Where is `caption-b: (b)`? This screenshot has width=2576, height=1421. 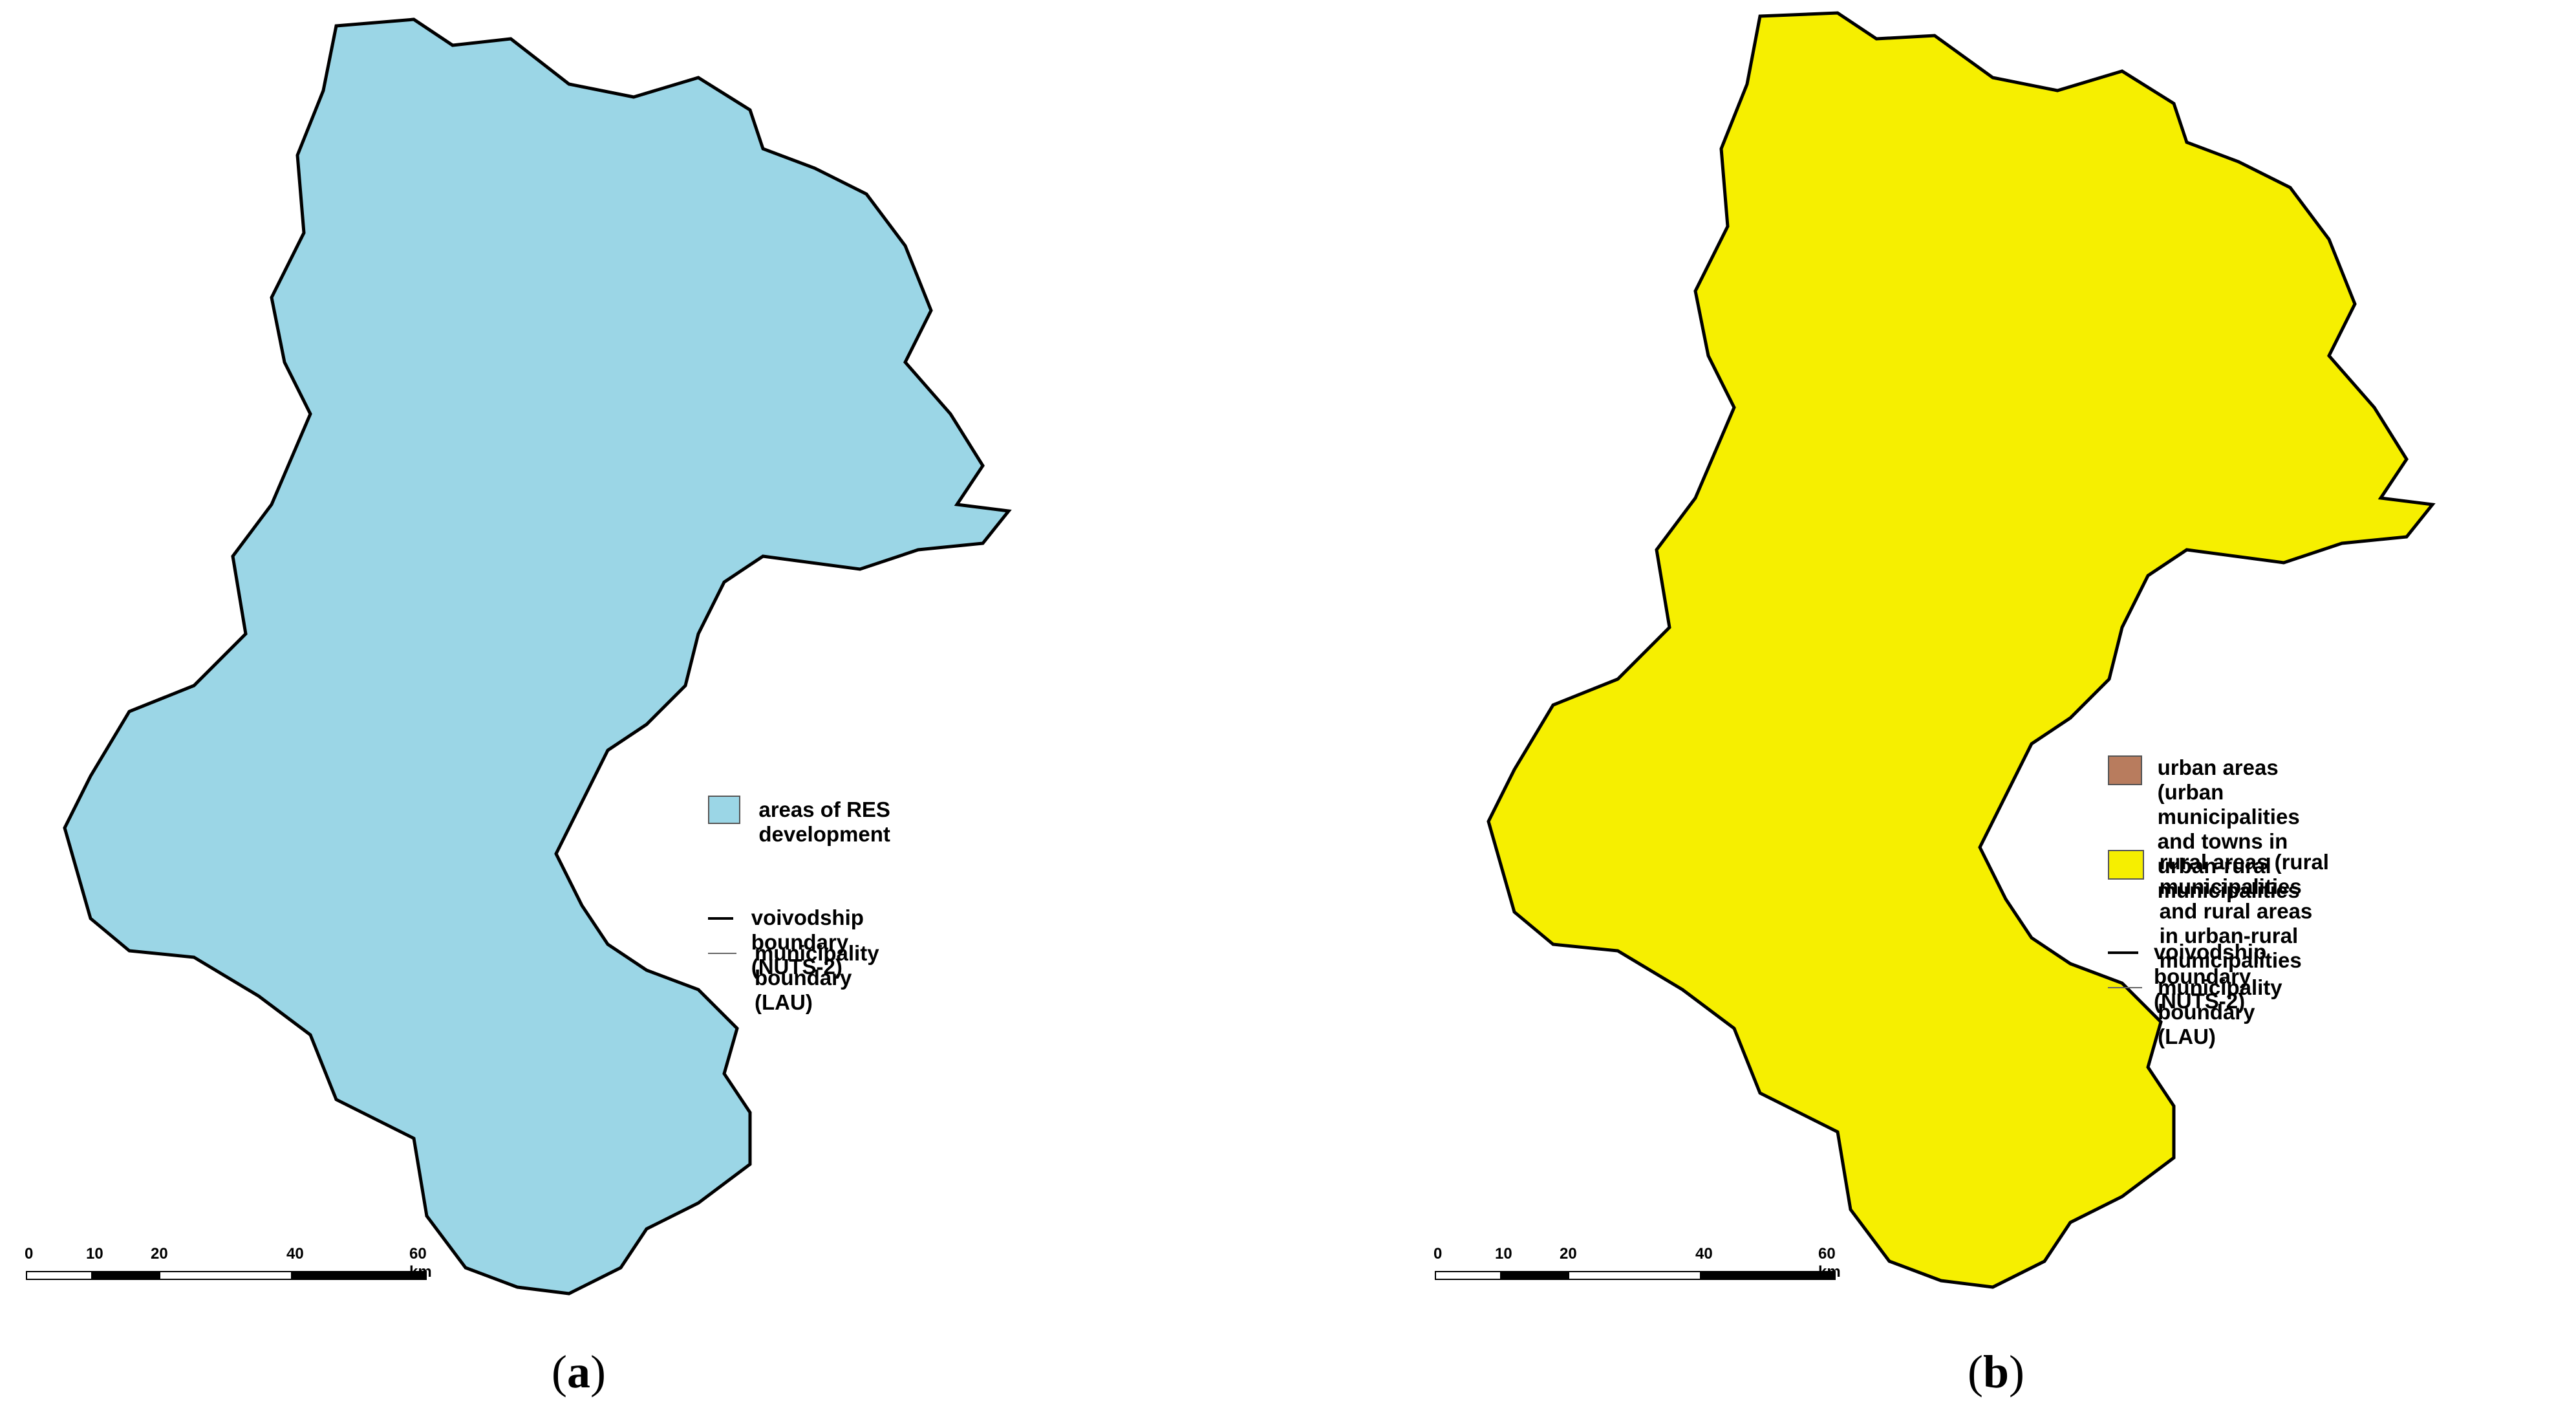
caption-b: (b) is located at coordinates (1995, 1372).